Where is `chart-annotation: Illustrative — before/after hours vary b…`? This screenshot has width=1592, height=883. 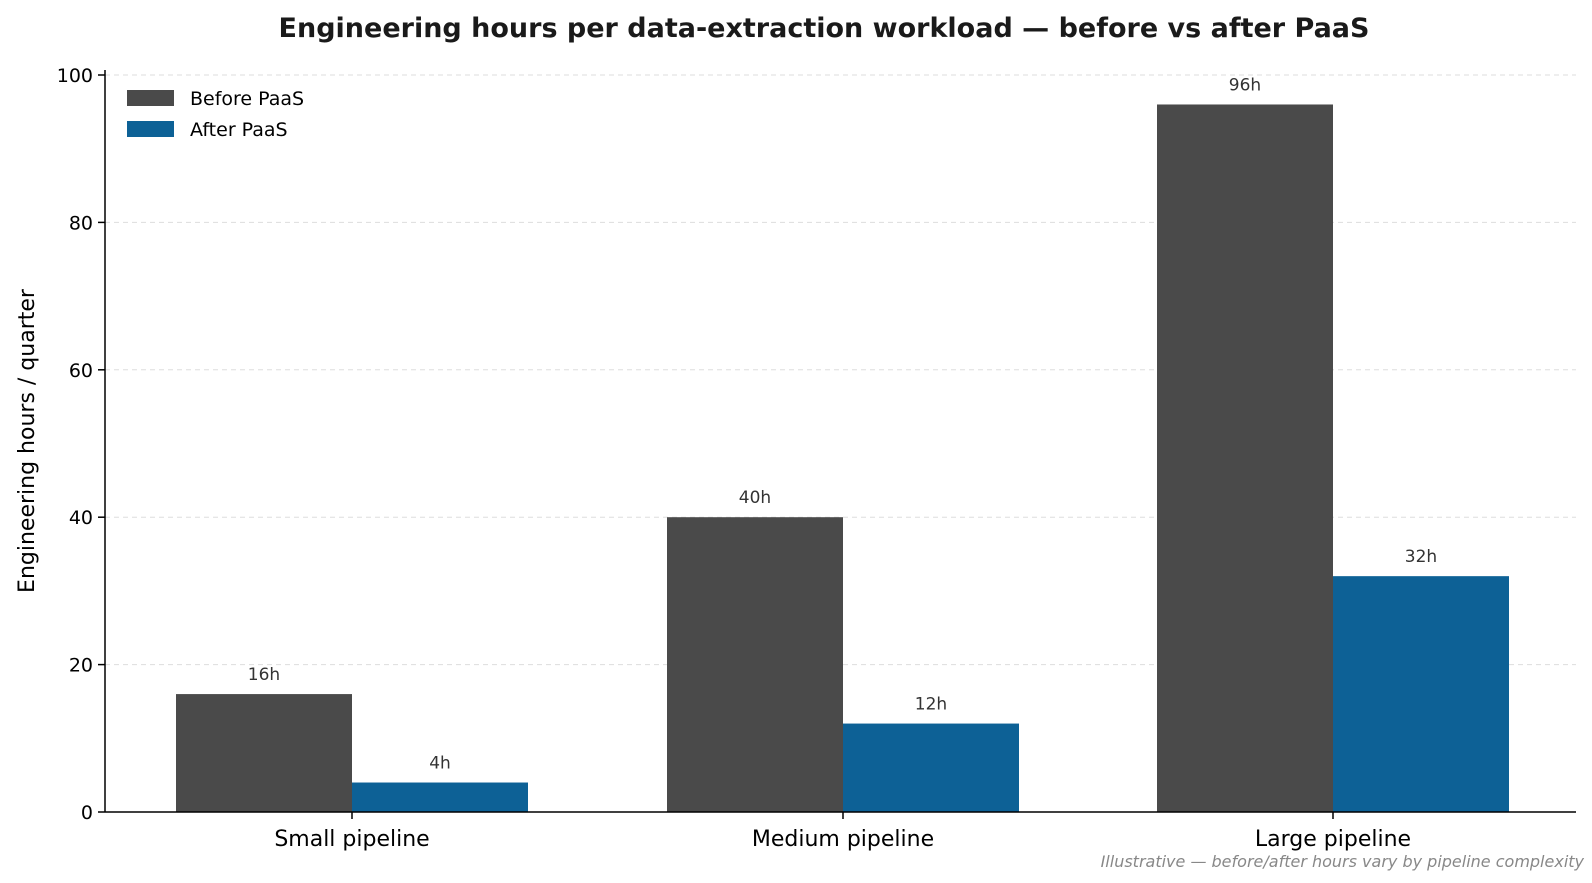 chart-annotation: Illustrative — before/after hours vary b… is located at coordinates (1343, 861).